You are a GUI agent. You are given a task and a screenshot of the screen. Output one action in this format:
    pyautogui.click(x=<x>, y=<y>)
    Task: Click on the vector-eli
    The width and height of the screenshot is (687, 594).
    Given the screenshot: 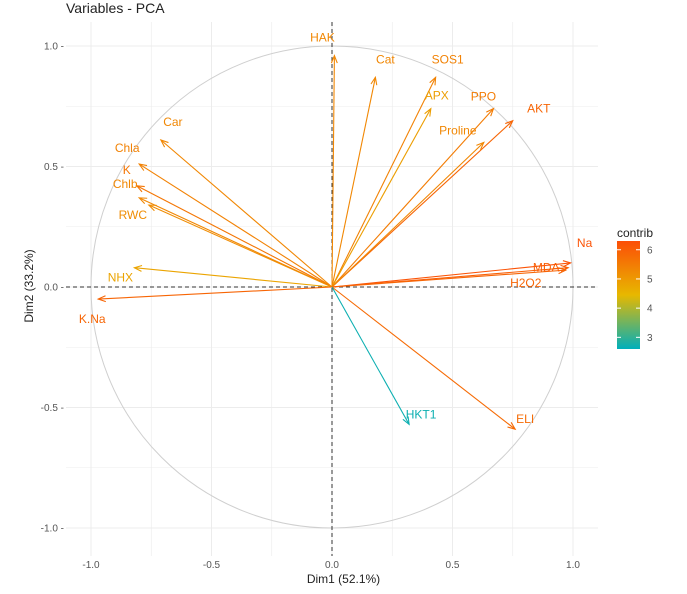 What is the action you would take?
    pyautogui.click(x=423, y=358)
    